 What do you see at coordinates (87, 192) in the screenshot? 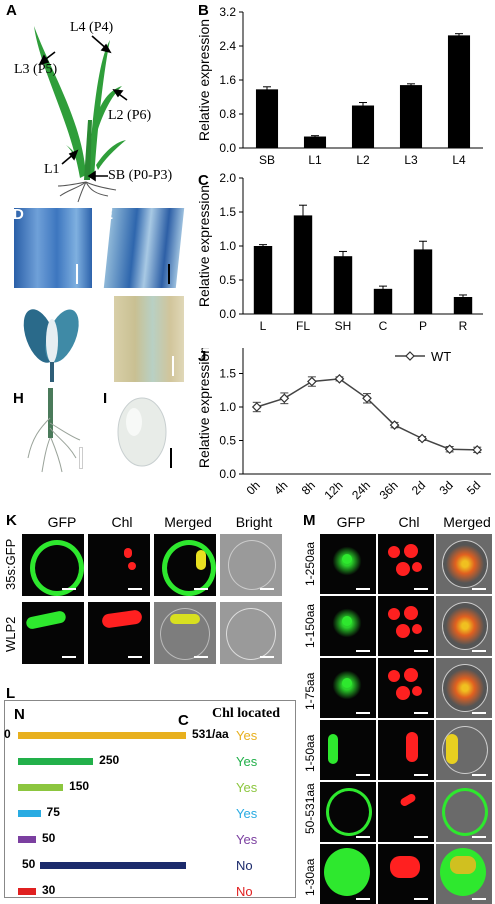
I see `roots` at bounding box center [87, 192].